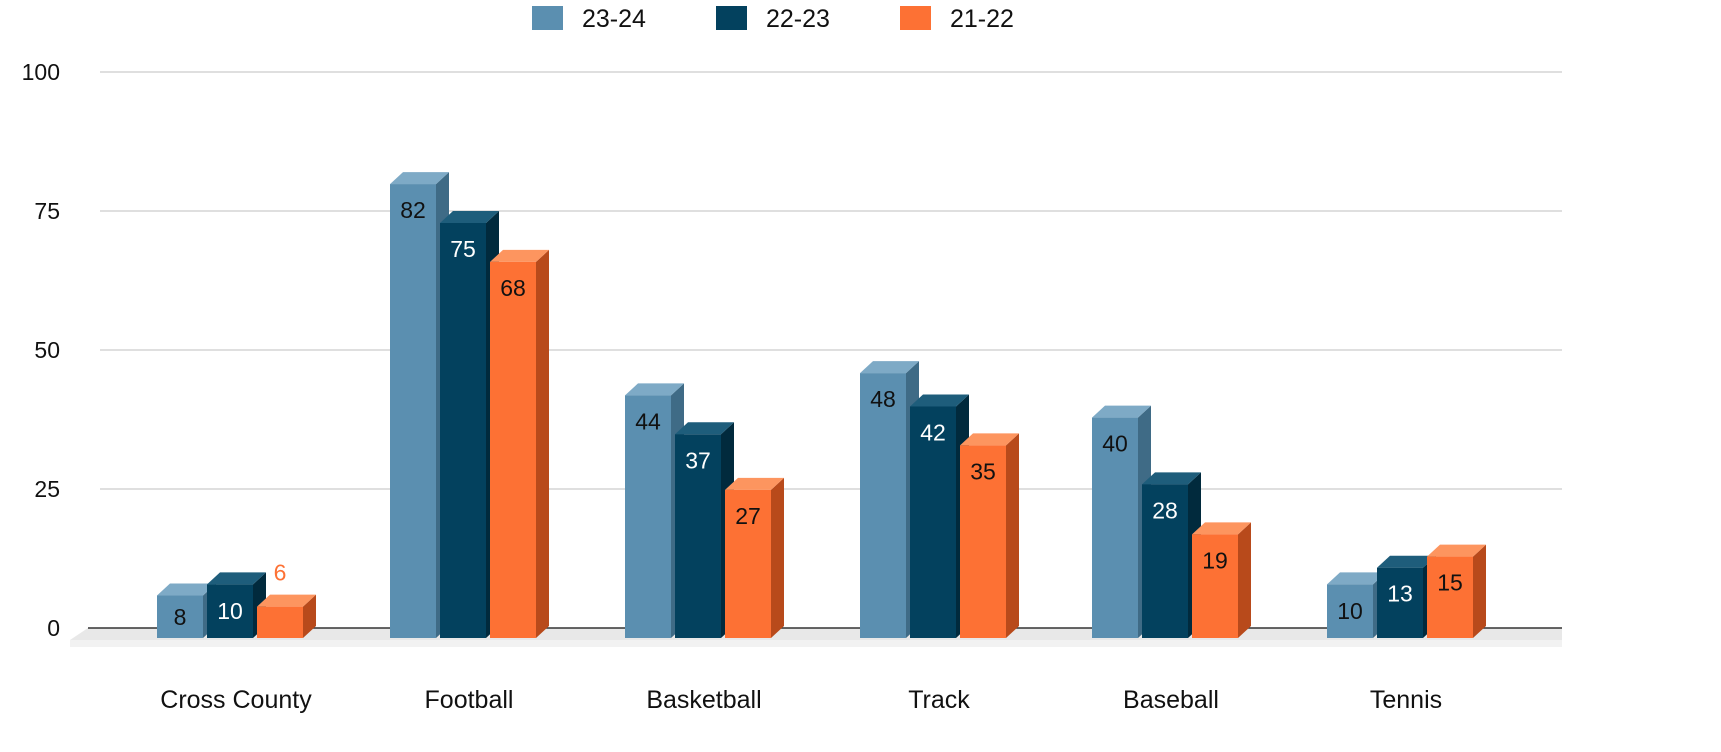  I want to click on data-label-basketball-22-23: 37, so click(698, 460).